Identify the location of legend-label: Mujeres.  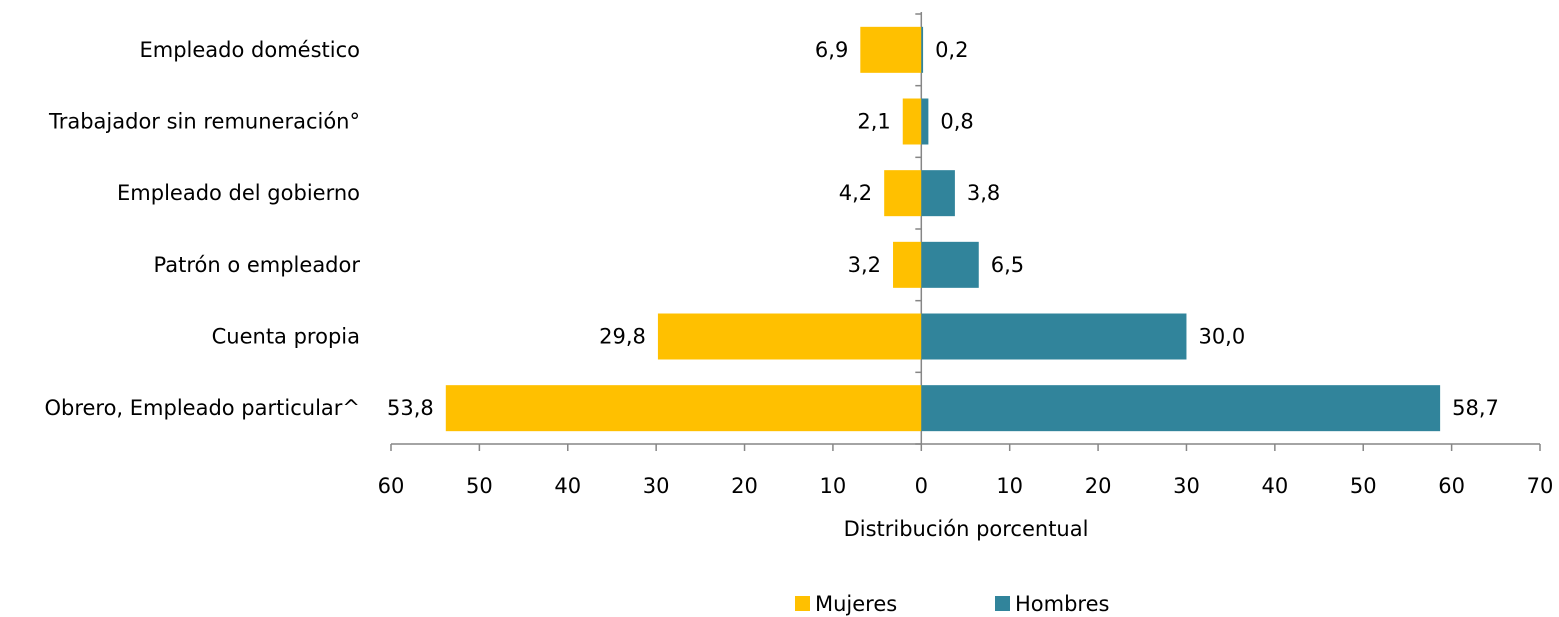
(856, 604).